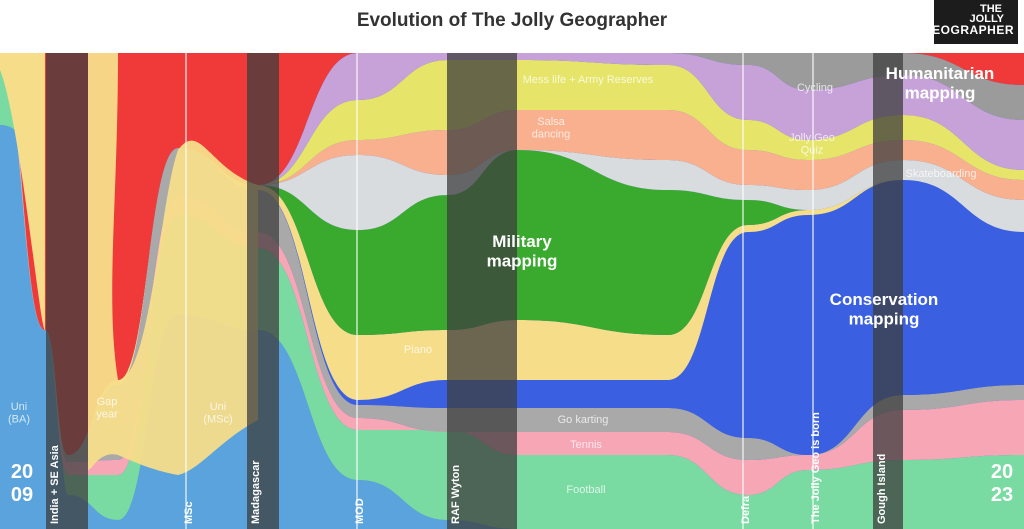 The width and height of the screenshot is (1024, 529). Describe the element at coordinates (55, 484) in the screenshot. I see `event-label: India + SE Asia` at that location.